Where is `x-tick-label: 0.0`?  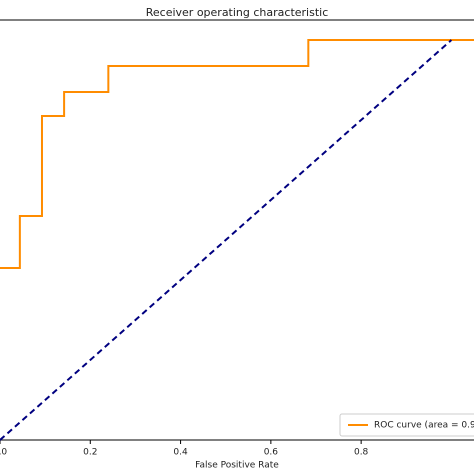 x-tick-label: 0.0 is located at coordinates (3, 453).